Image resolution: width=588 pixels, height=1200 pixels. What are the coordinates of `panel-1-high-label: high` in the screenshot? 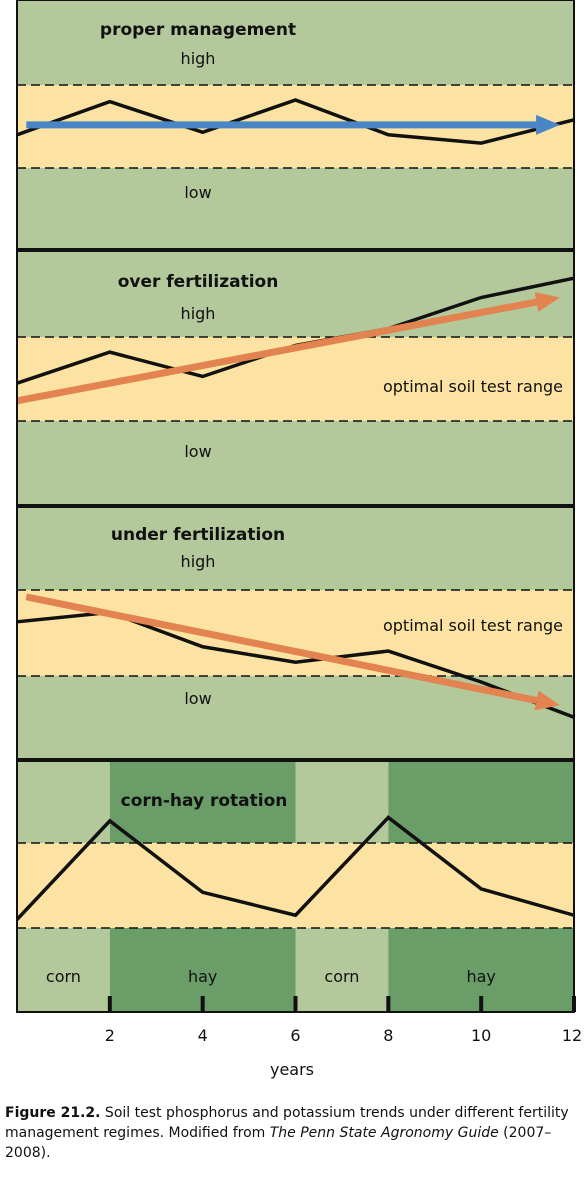 It's located at (198, 58).